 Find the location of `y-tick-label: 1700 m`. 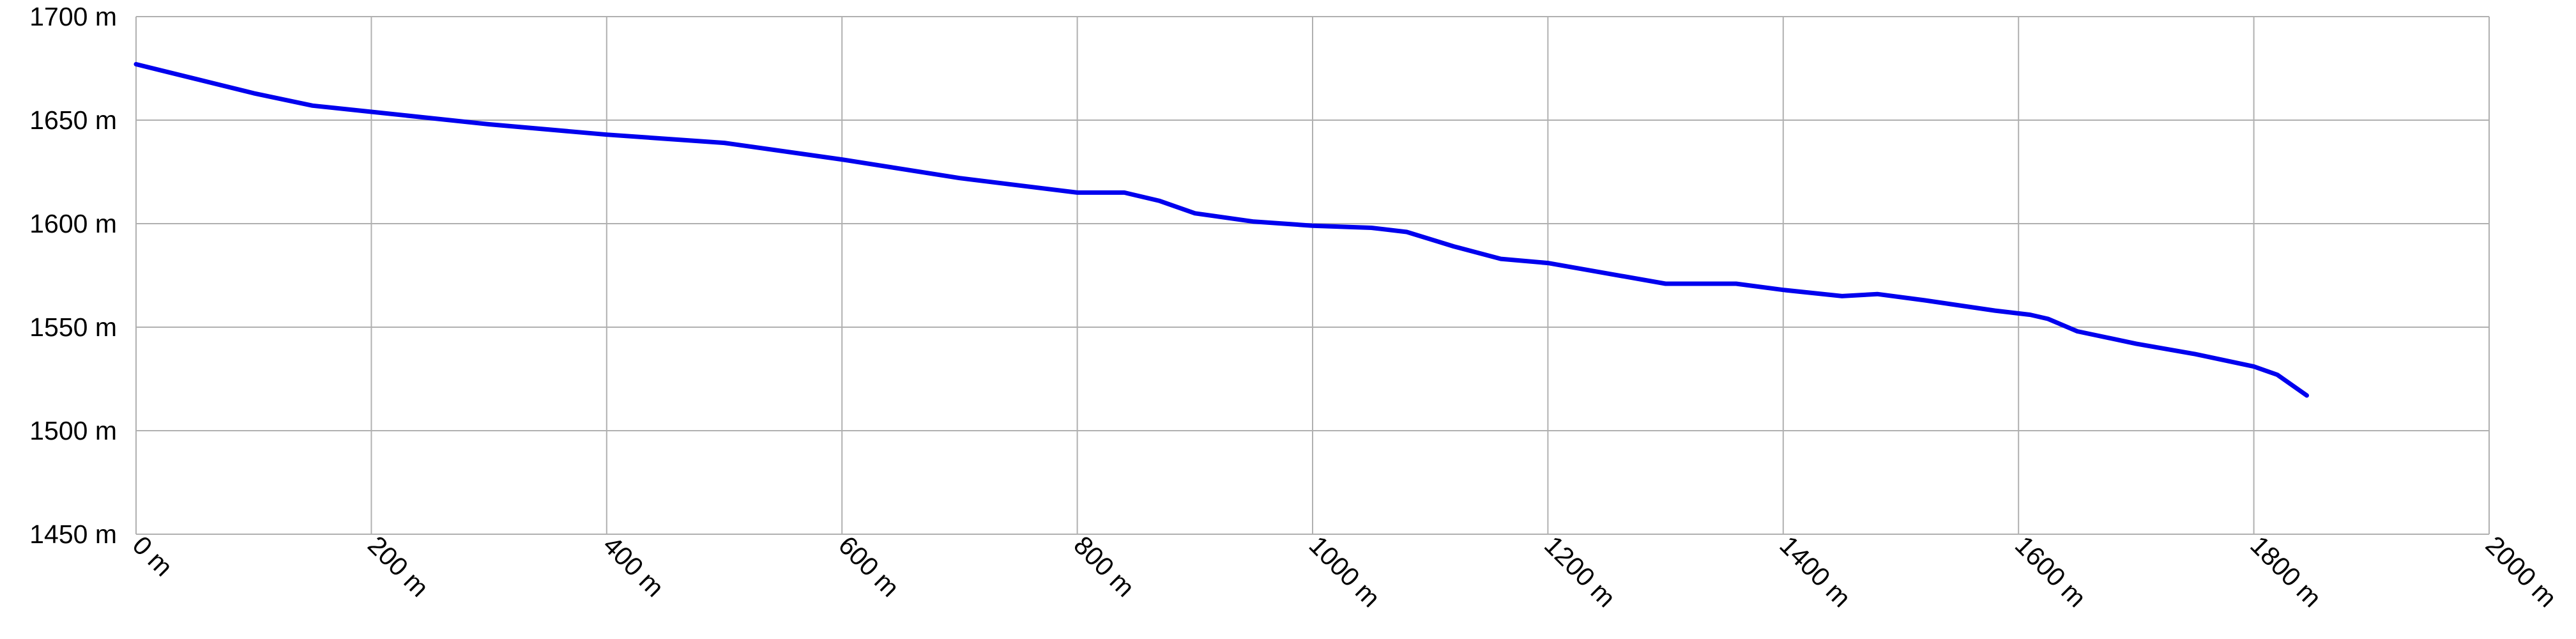

y-tick-label: 1700 m is located at coordinates (73, 16).